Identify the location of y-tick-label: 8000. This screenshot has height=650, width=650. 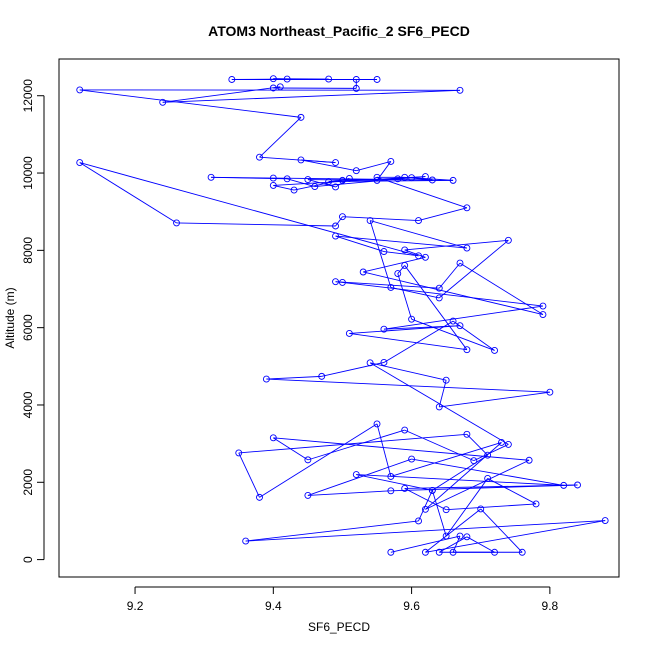
(28, 250).